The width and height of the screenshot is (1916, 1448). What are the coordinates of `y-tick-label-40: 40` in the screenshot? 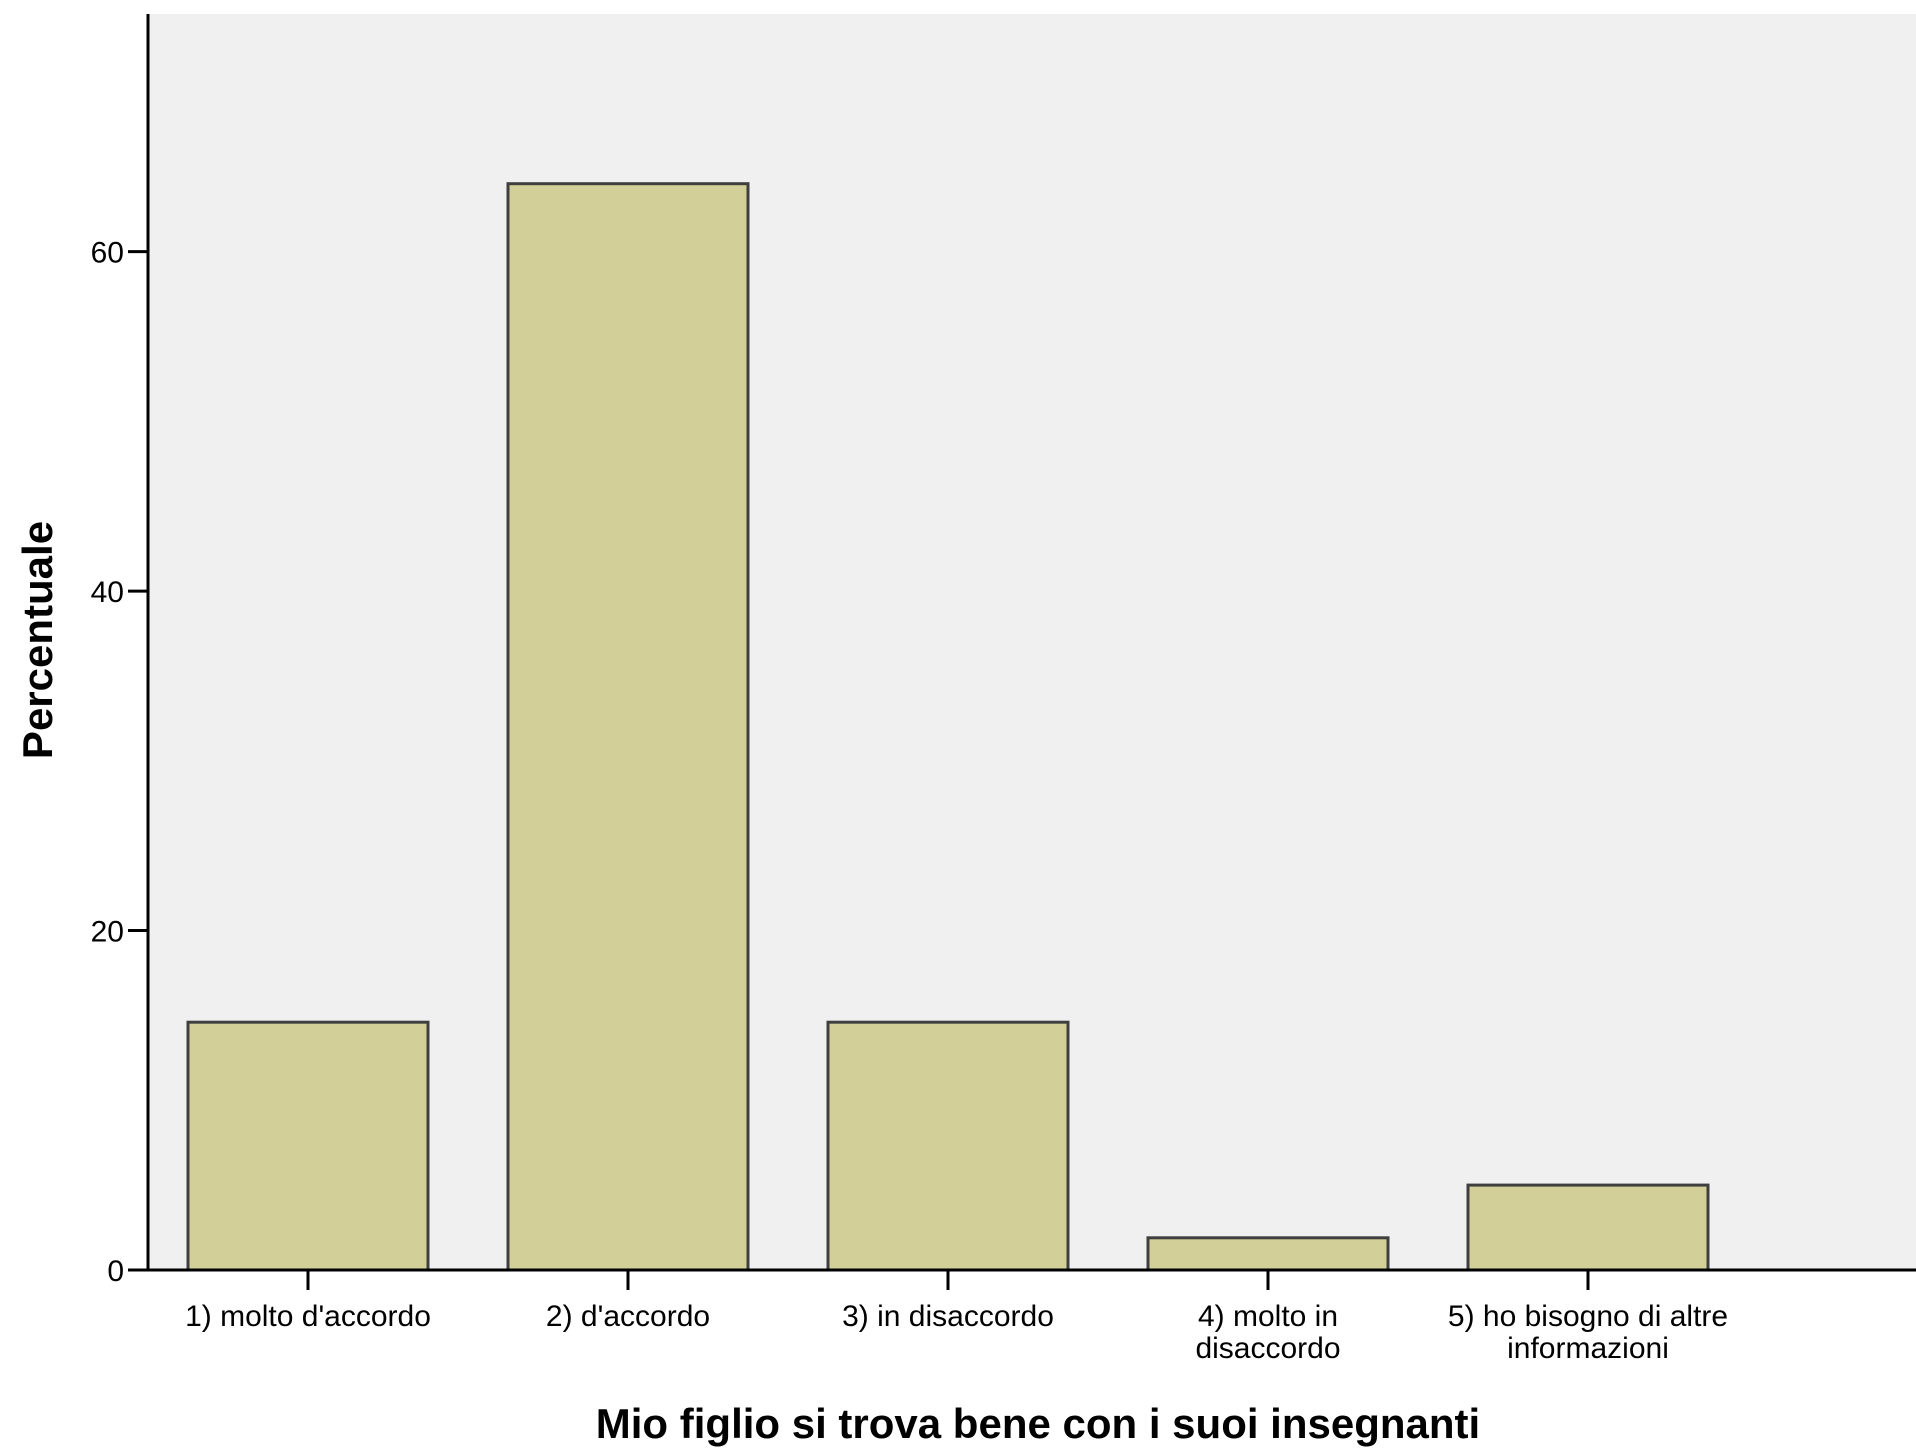 It's located at (107, 592).